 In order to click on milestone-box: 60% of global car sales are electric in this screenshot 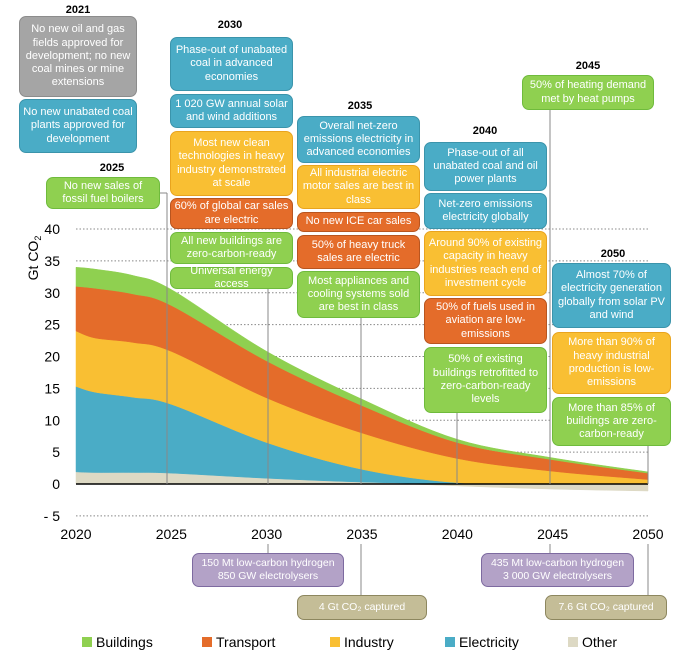, I will do `click(231, 213)`.